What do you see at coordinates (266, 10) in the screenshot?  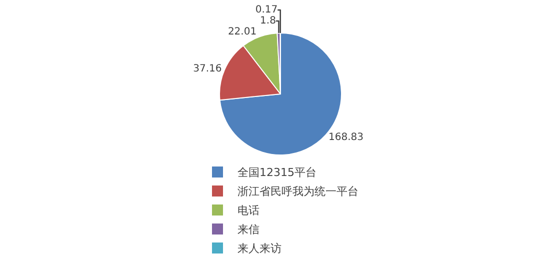 I see `data-label: 0.17` at bounding box center [266, 10].